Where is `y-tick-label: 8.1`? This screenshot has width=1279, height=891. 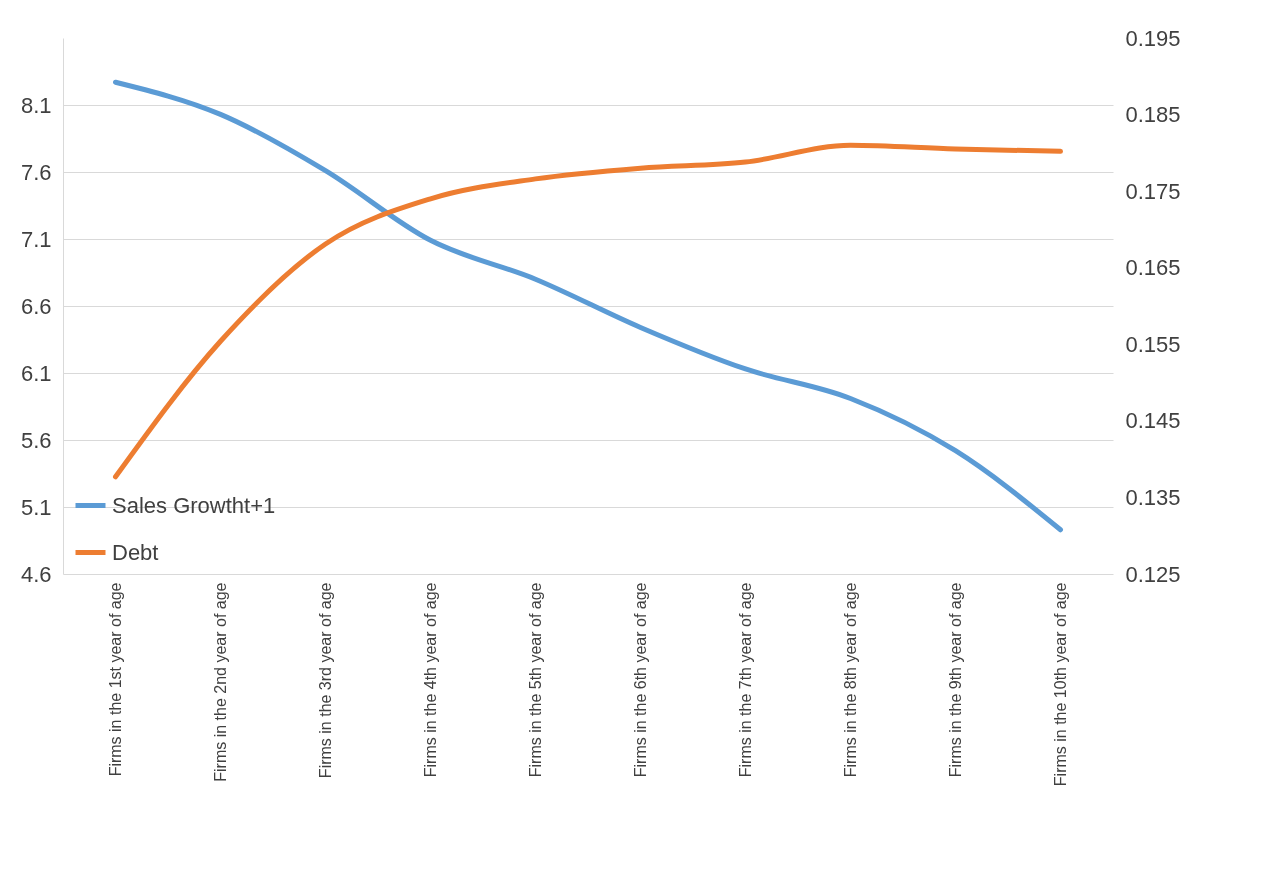 y-tick-label: 8.1 is located at coordinates (36, 105).